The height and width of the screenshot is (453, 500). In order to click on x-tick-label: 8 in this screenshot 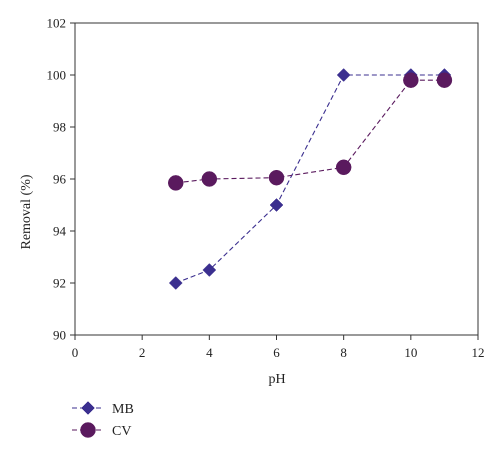, I will do `click(343, 352)`.